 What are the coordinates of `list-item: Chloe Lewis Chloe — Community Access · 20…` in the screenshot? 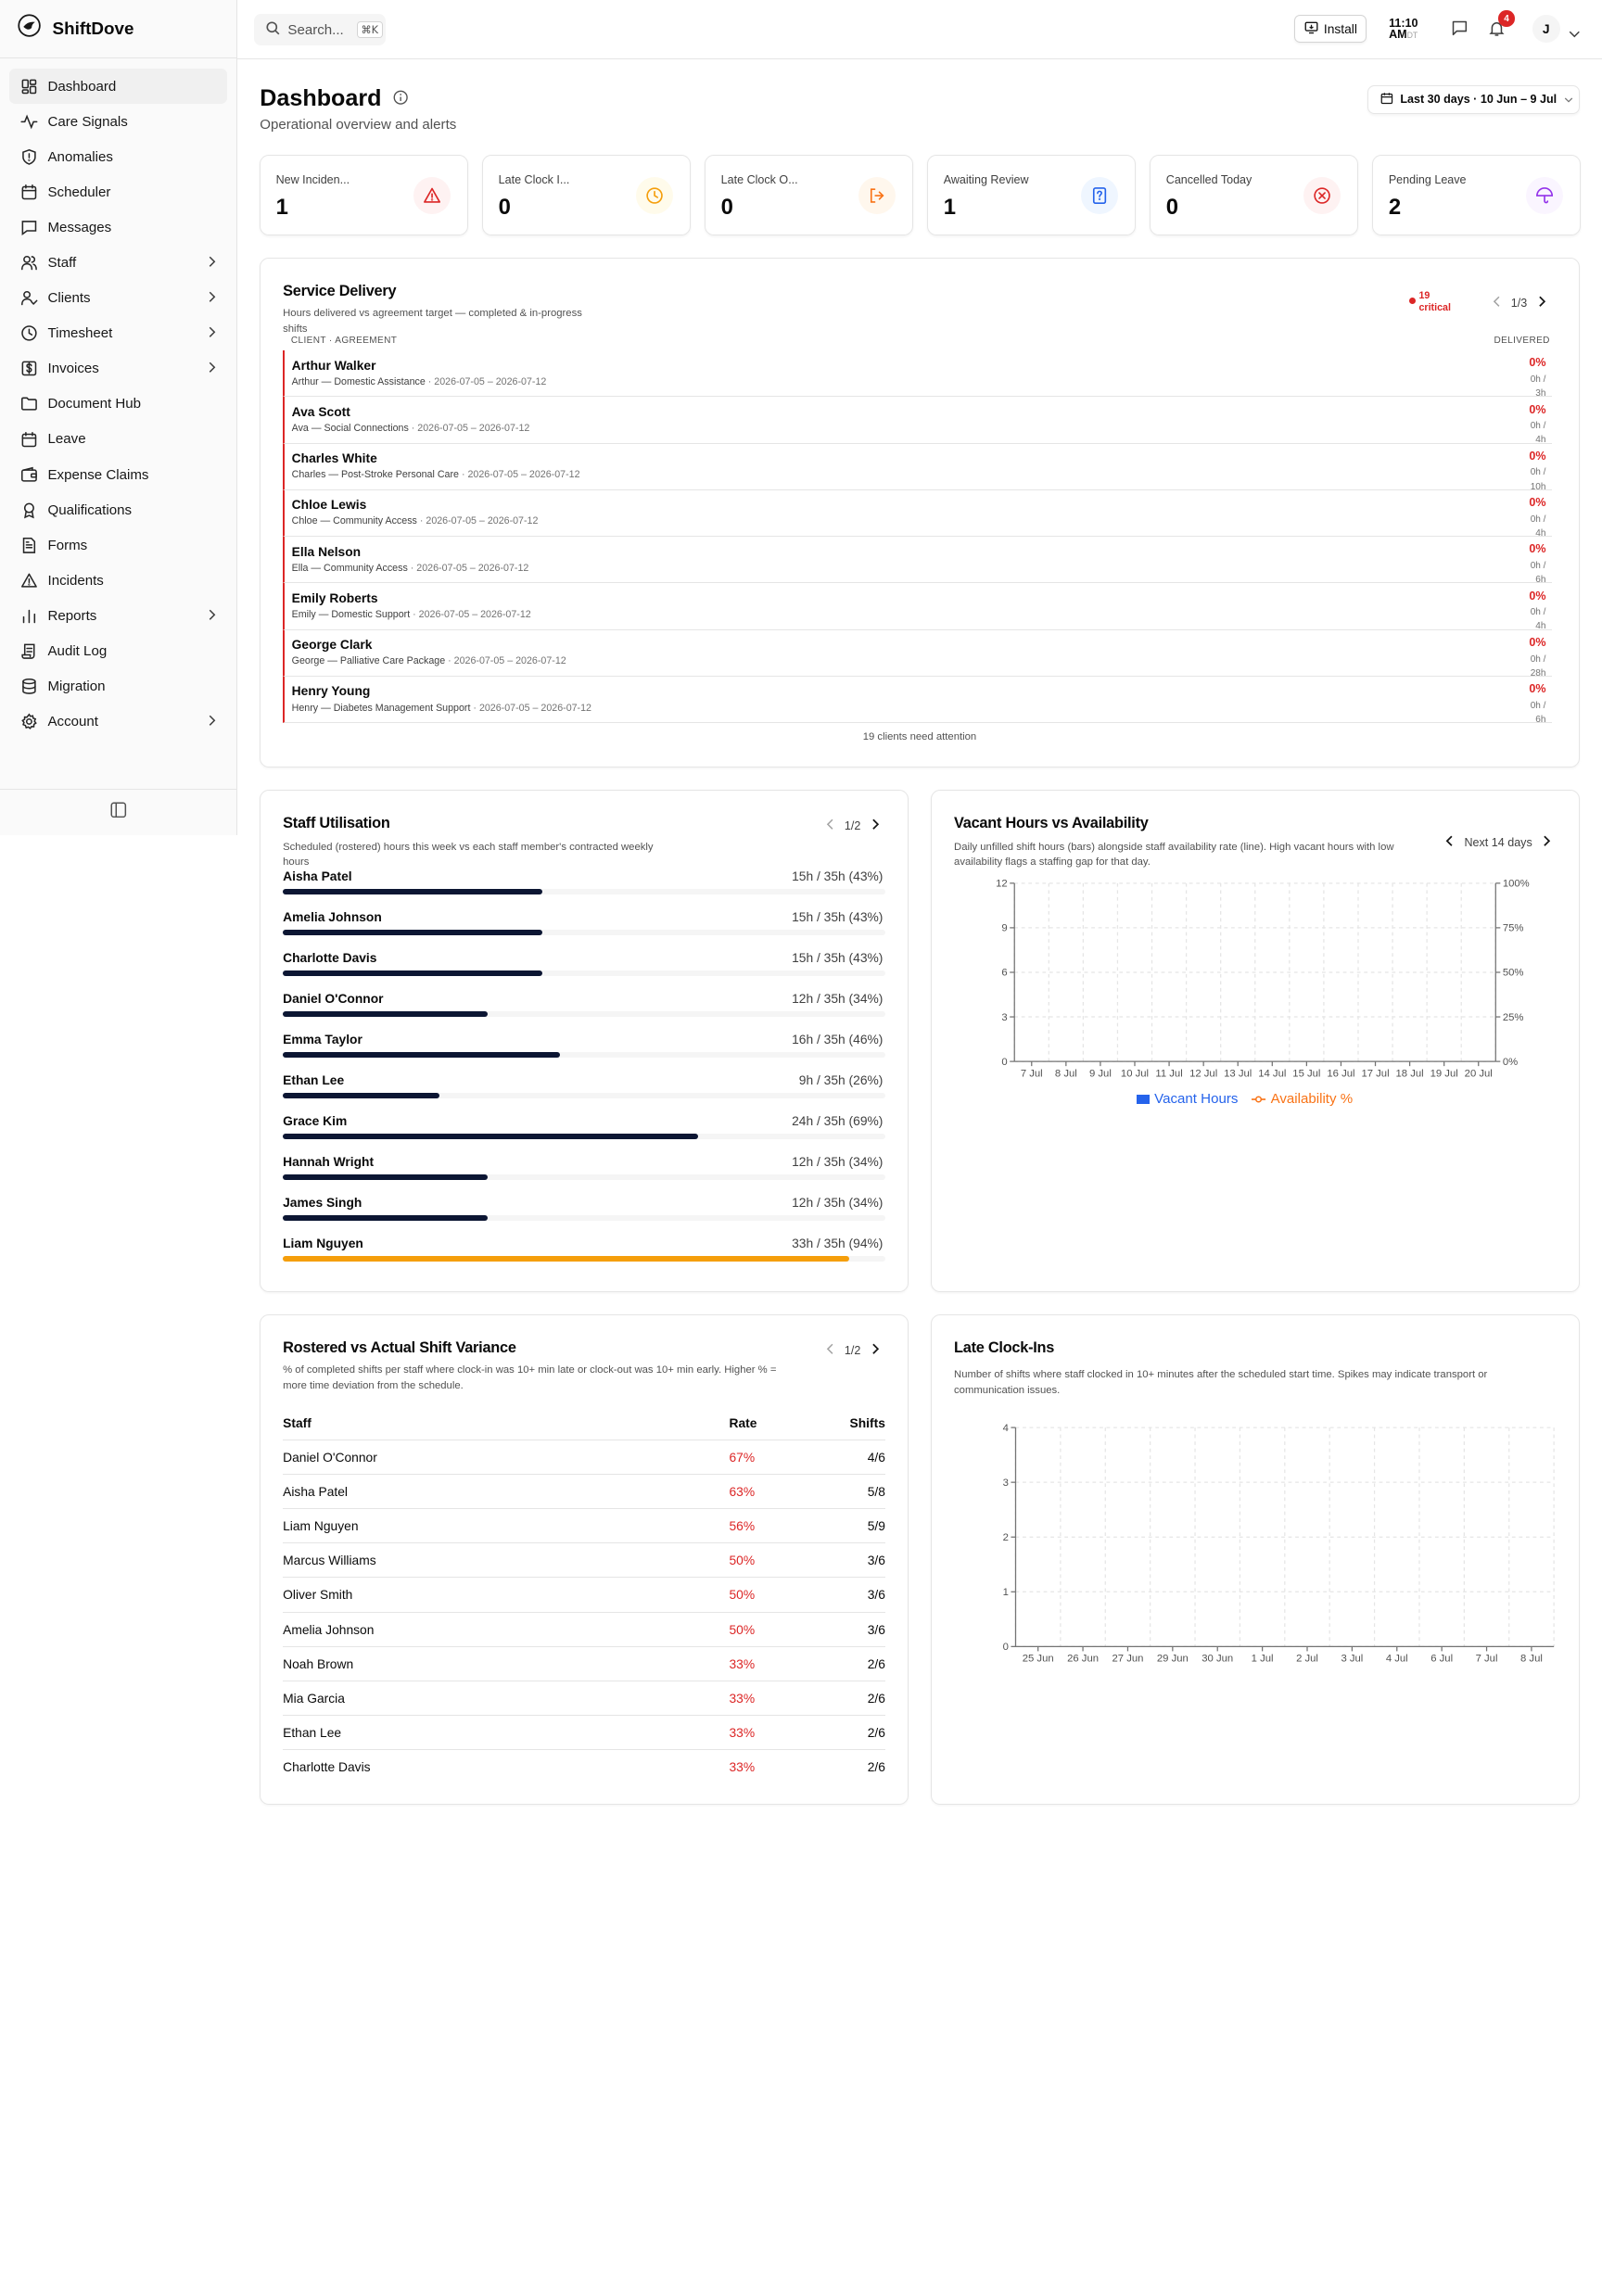 It's located at (917, 514).